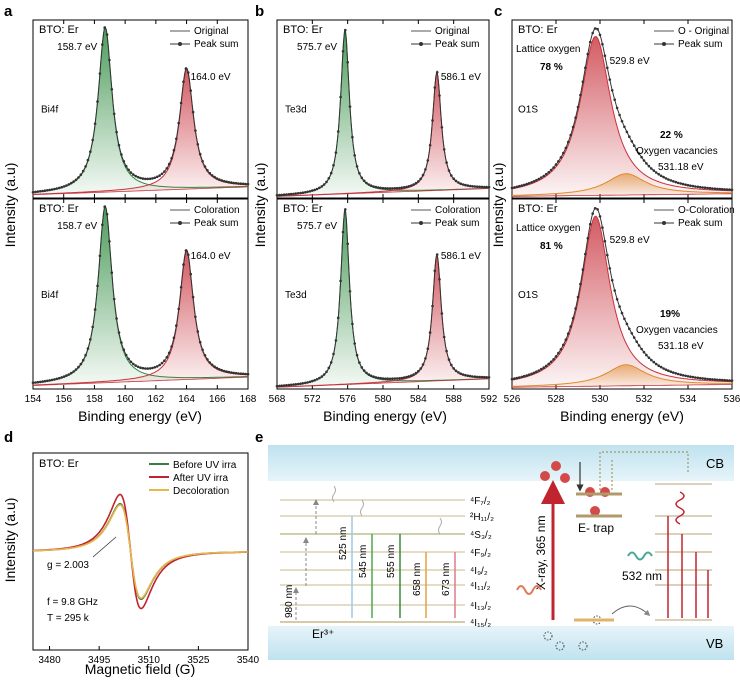 The height and width of the screenshot is (683, 740). I want to click on peak-sum-line, so click(382, 297).